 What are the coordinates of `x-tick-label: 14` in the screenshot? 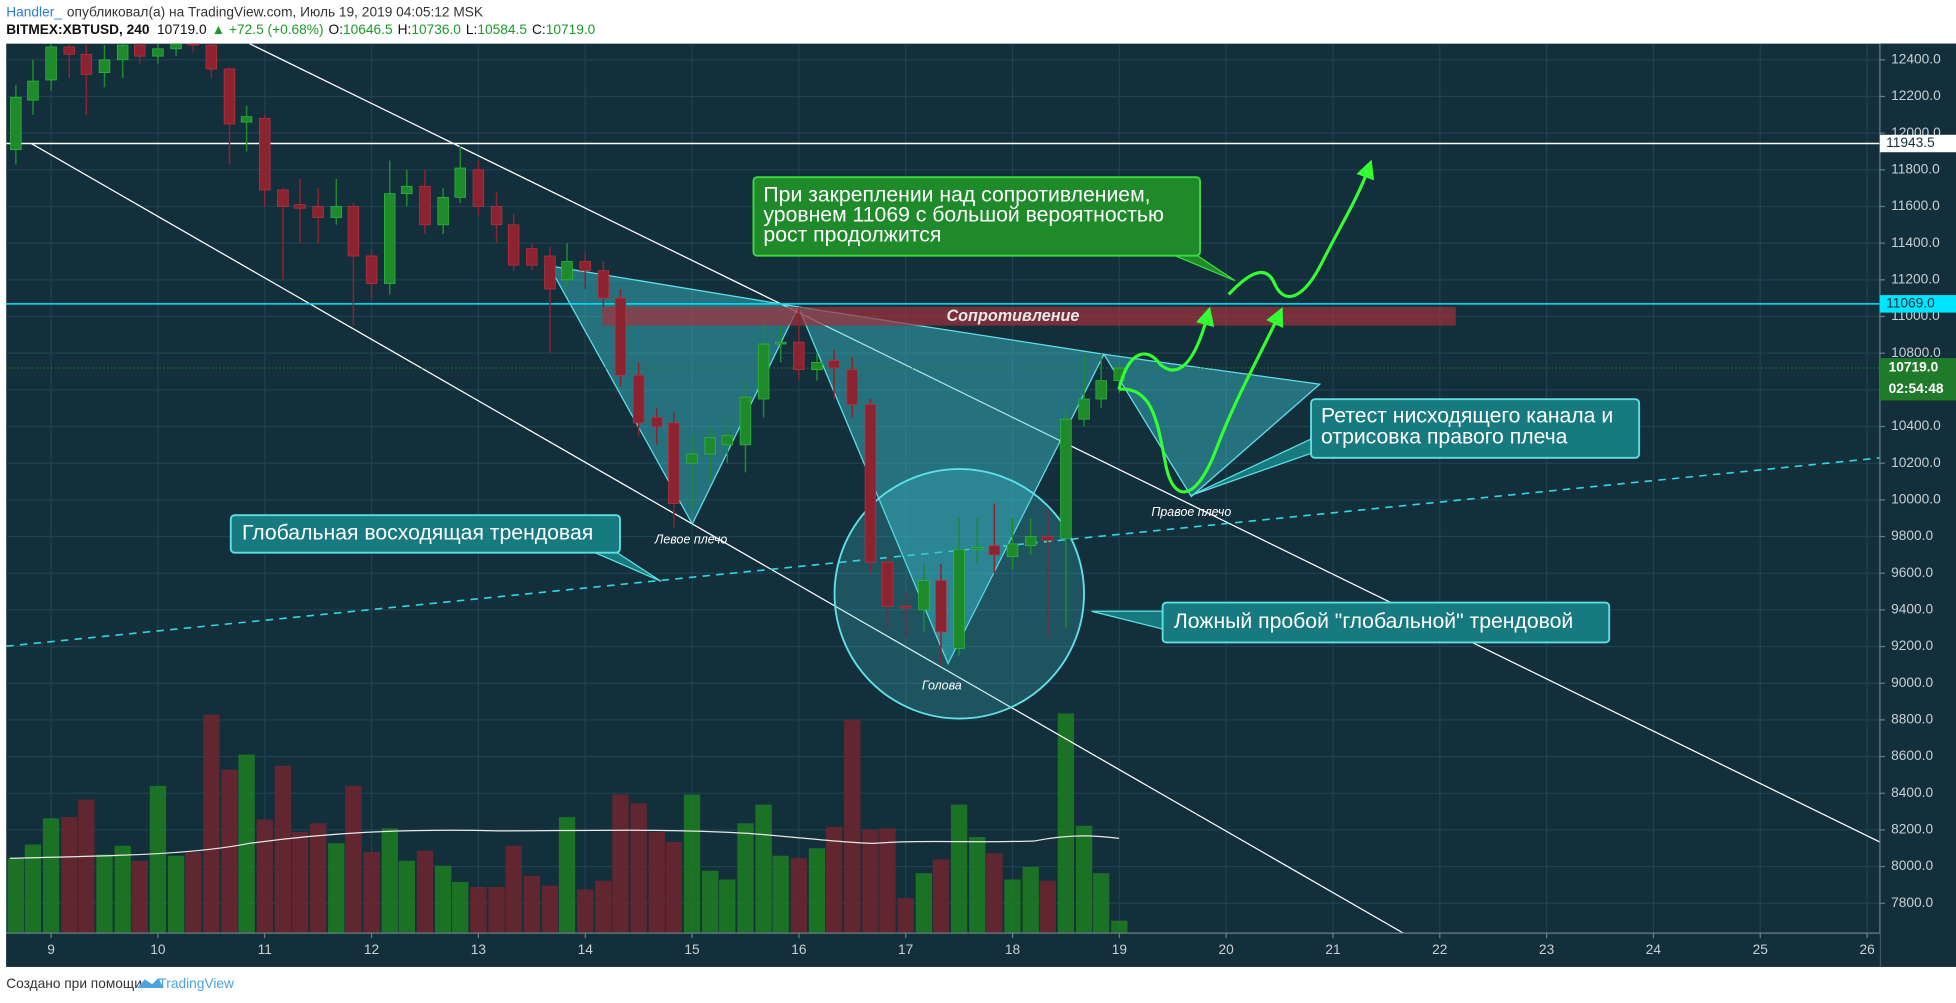 It's located at (586, 949).